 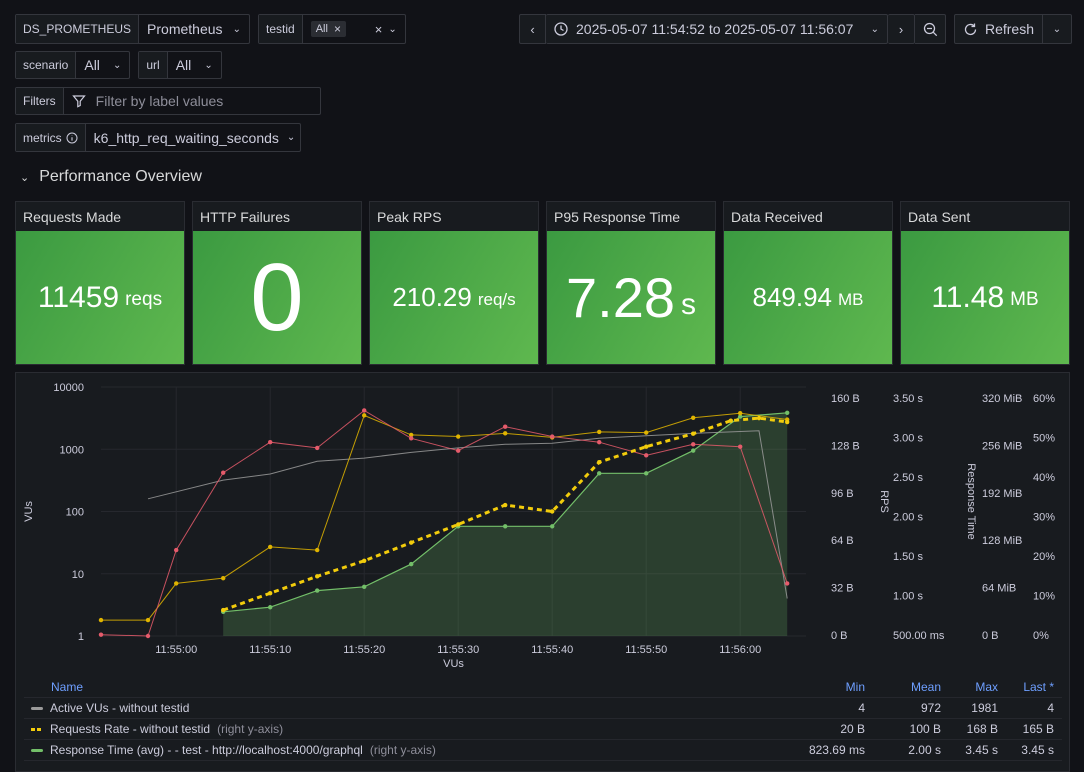 What do you see at coordinates (81, 637) in the screenshot?
I see `y-left-tick-label: 1` at bounding box center [81, 637].